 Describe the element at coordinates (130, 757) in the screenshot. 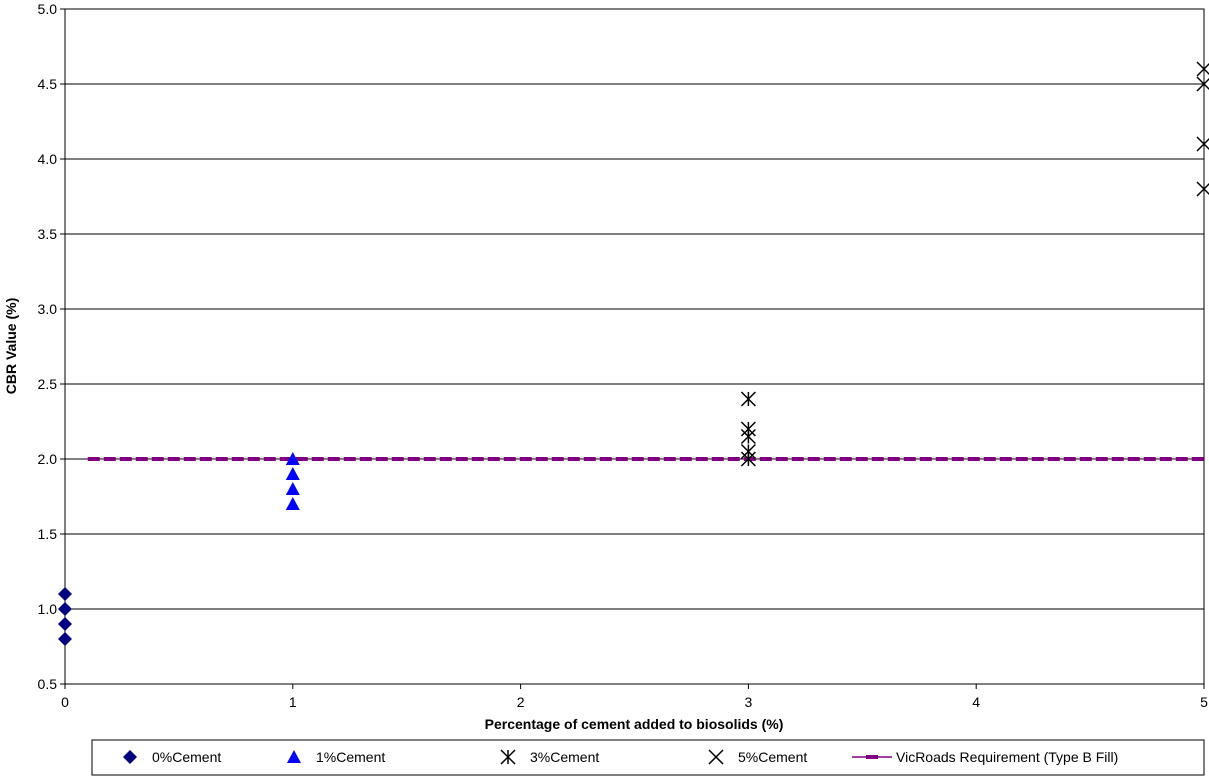

I see `legend-diamond-icon` at that location.